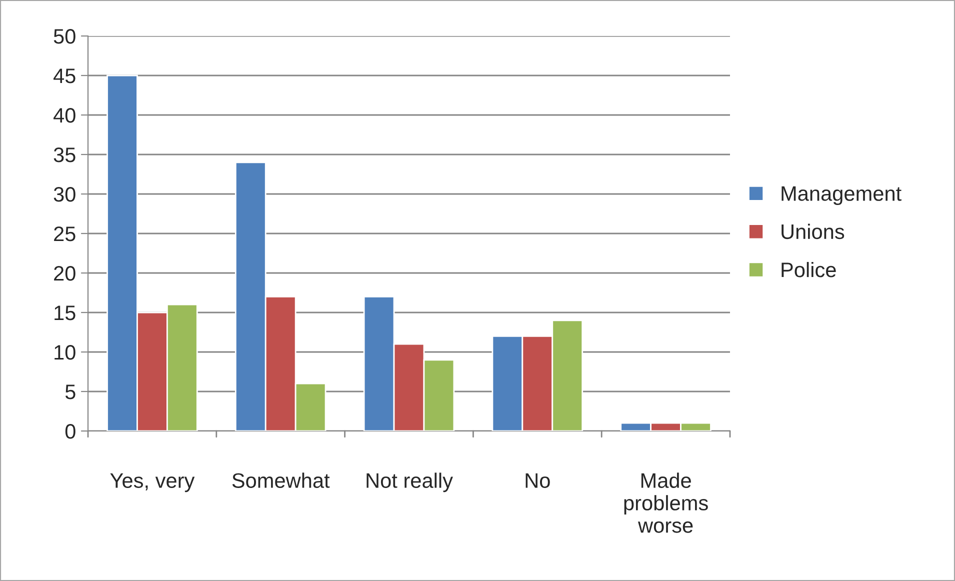  What do you see at coordinates (152, 482) in the screenshot?
I see `x-tick-label: Yes, very` at bounding box center [152, 482].